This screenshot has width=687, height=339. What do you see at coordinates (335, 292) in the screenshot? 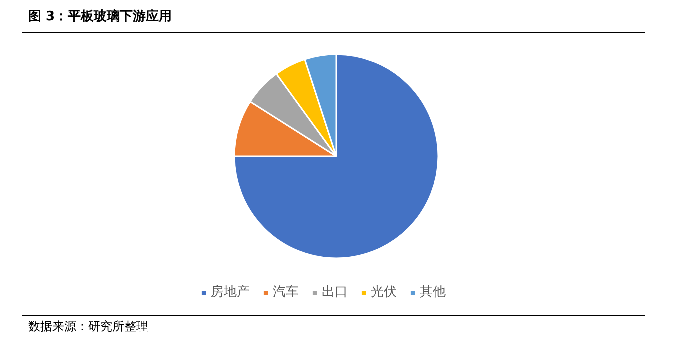
I see `legend-label: 出口` at bounding box center [335, 292].